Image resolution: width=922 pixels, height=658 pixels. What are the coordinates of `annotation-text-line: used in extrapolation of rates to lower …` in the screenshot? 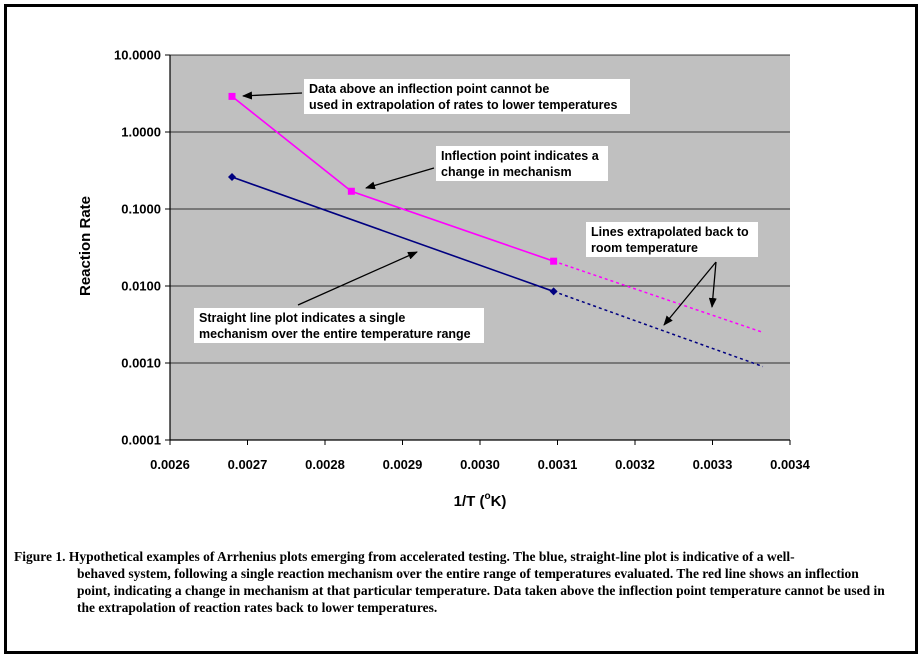 It's located at (463, 105).